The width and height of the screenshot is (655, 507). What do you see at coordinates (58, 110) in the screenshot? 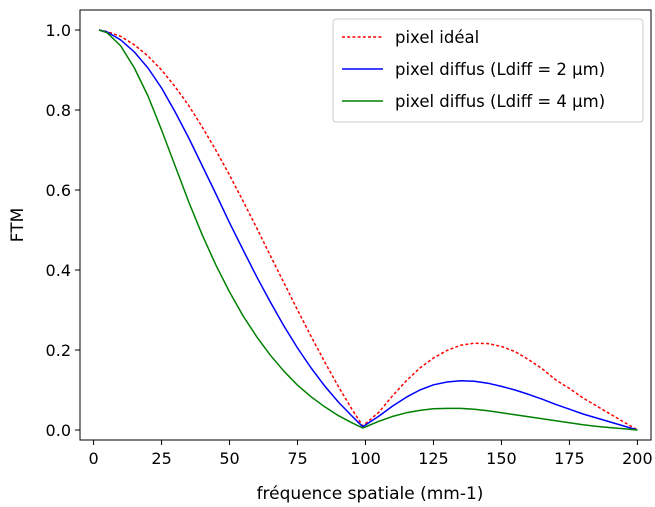
I see `y-tick-label: 0.8` at bounding box center [58, 110].